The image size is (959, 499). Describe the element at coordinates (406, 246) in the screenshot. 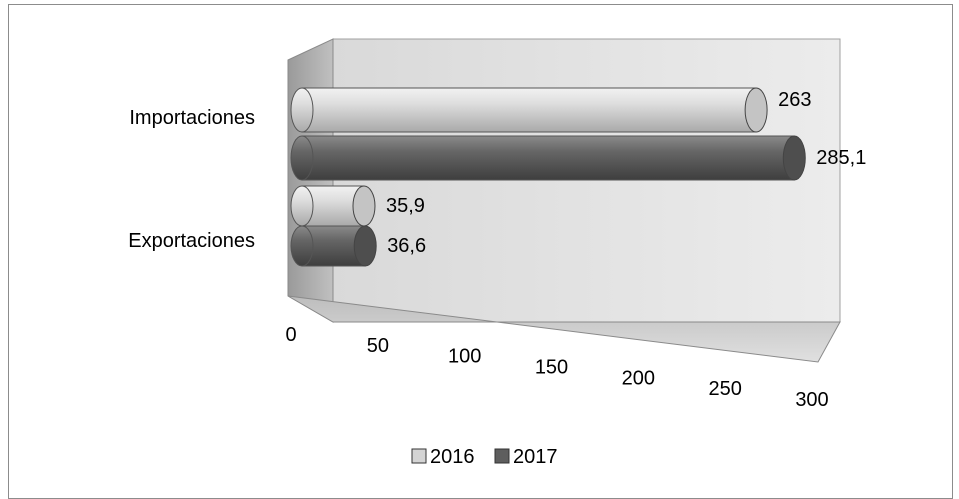

I see `data-label-2017-exportaciones: 36,6` at that location.